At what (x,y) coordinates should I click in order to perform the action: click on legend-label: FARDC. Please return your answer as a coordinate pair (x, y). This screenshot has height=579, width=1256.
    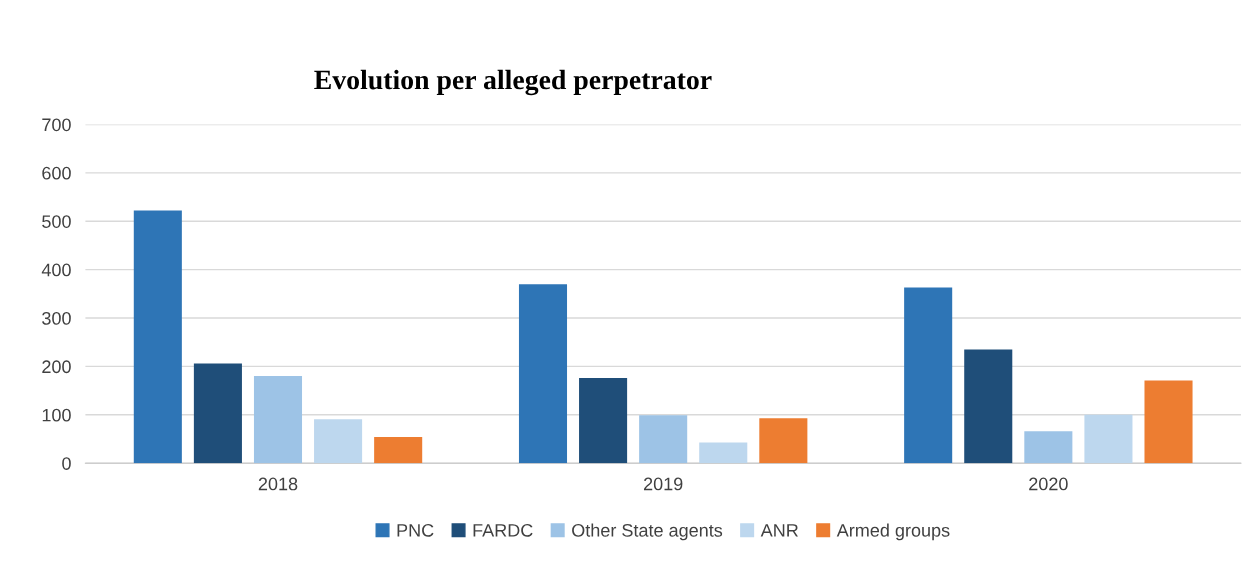
    Looking at the image, I should click on (503, 530).